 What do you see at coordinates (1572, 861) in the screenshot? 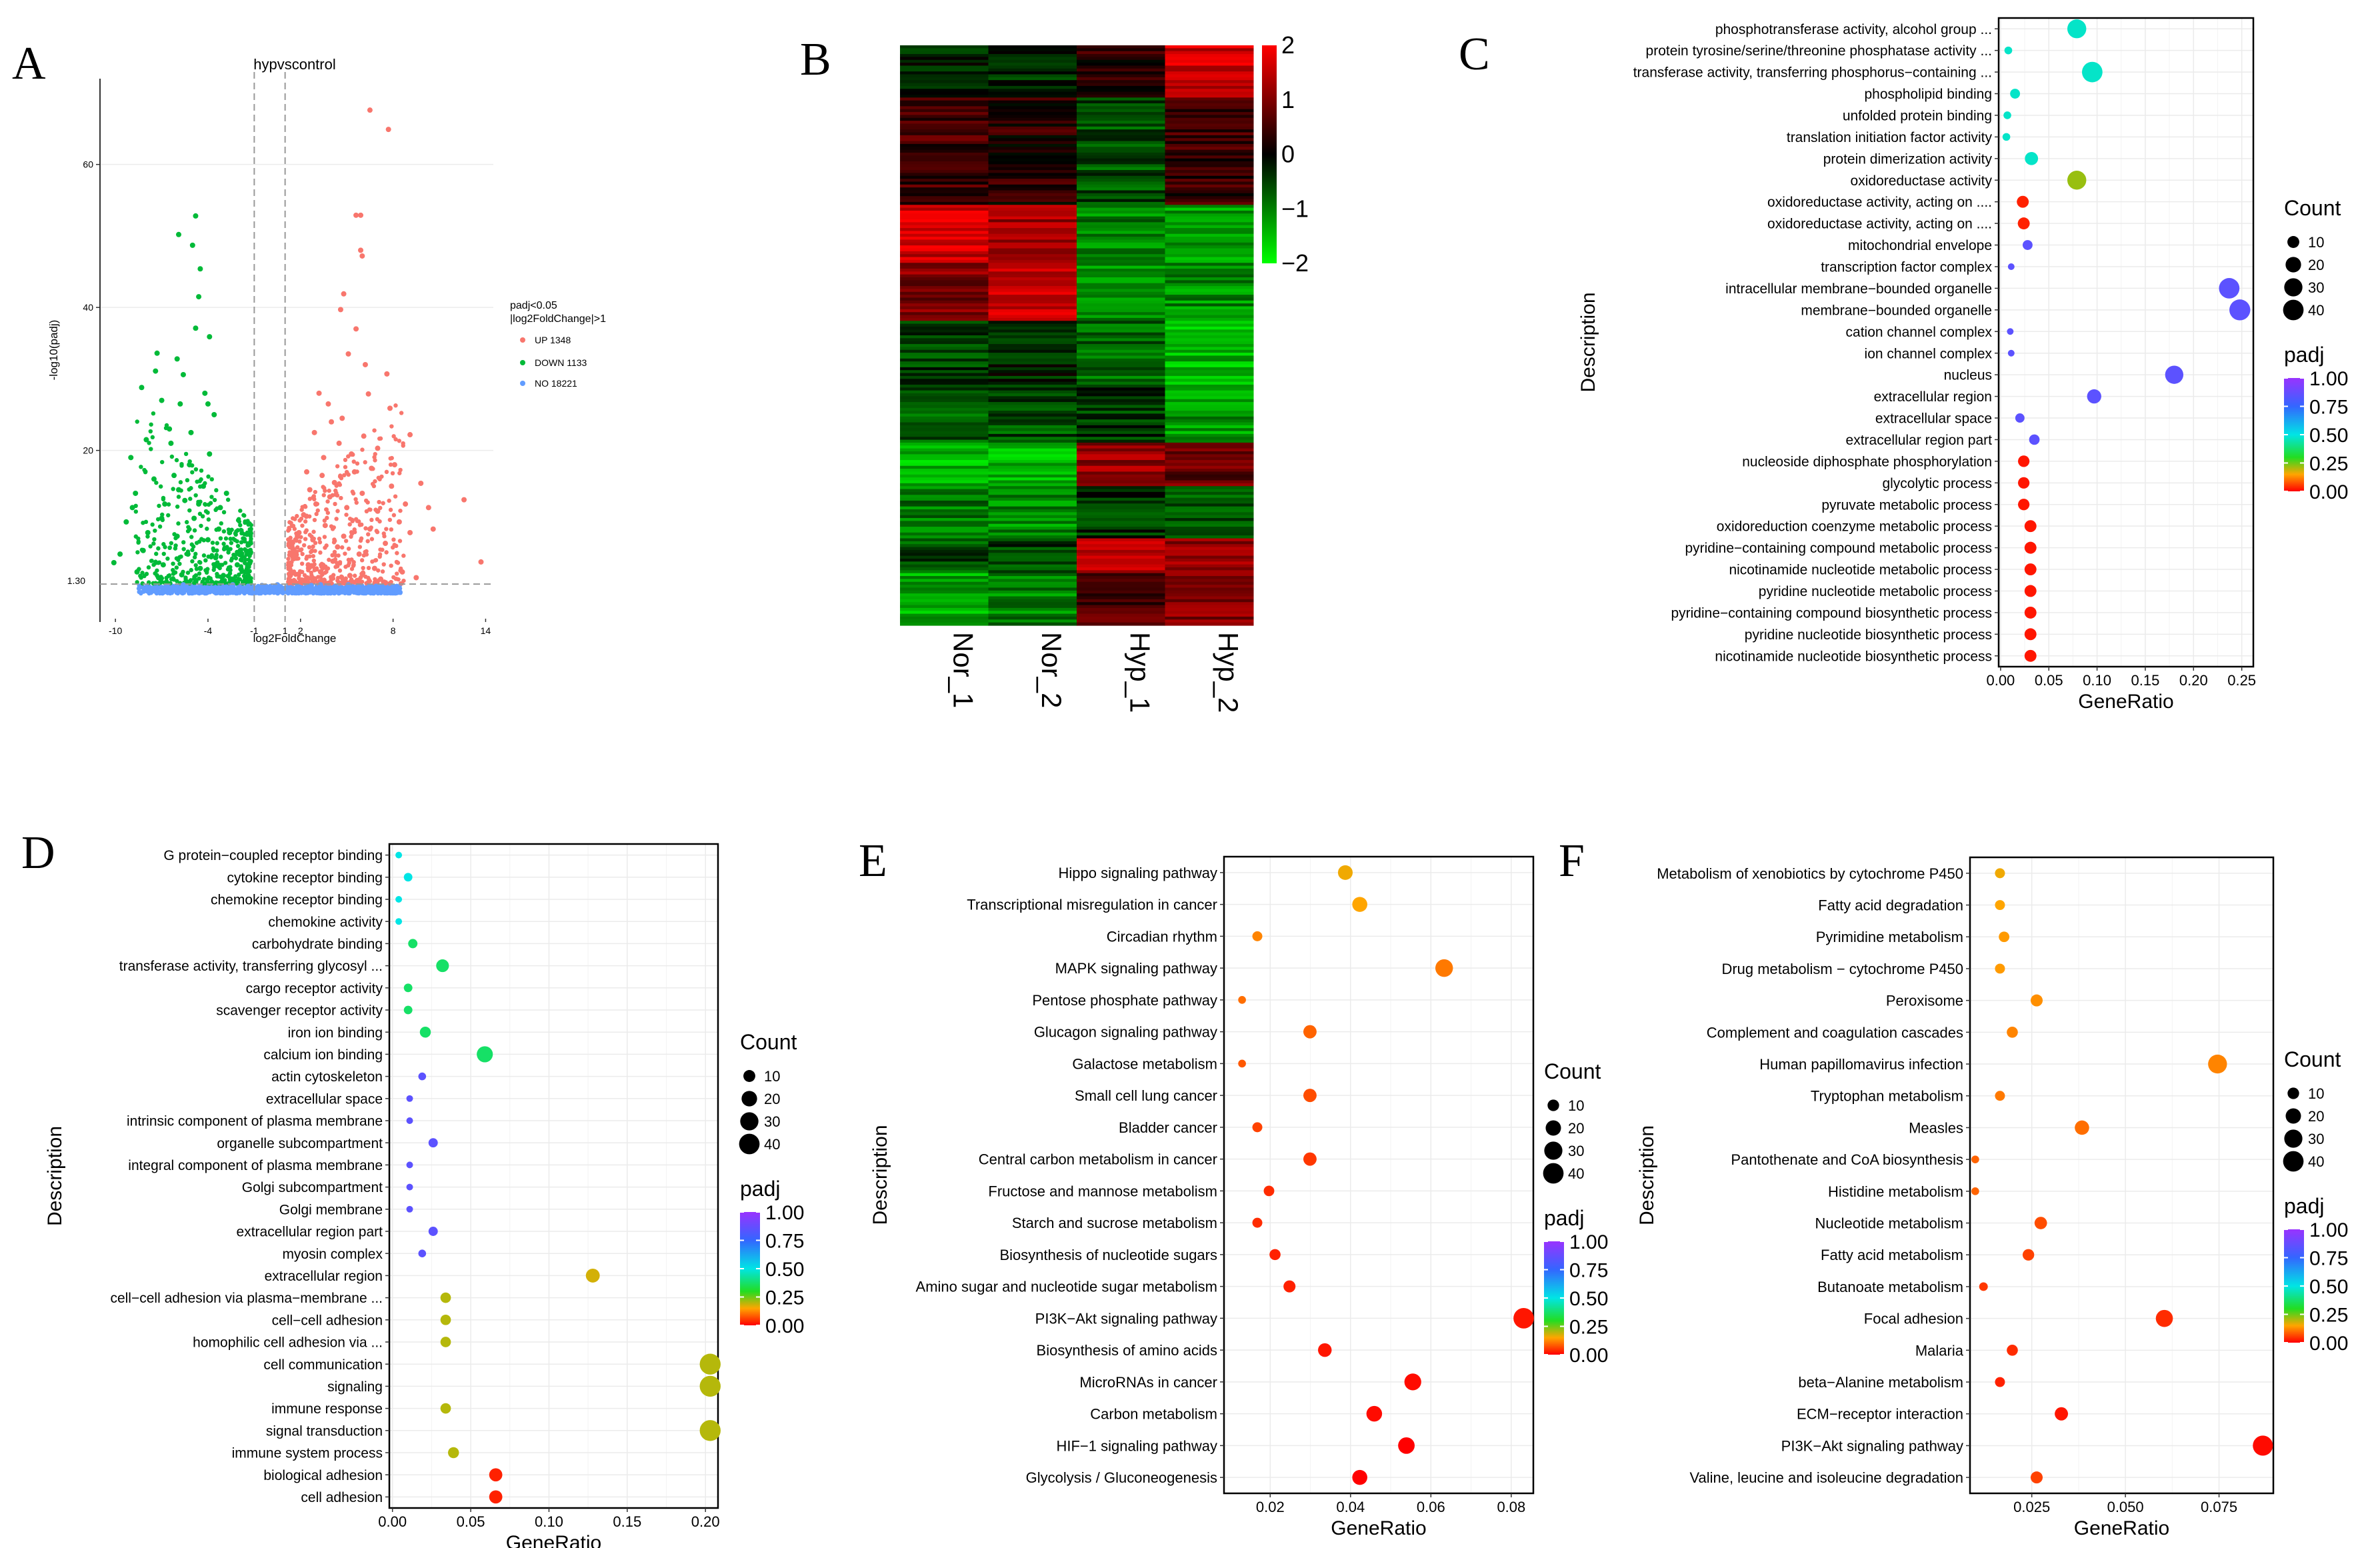
I see `panel-label-f: F` at bounding box center [1572, 861].